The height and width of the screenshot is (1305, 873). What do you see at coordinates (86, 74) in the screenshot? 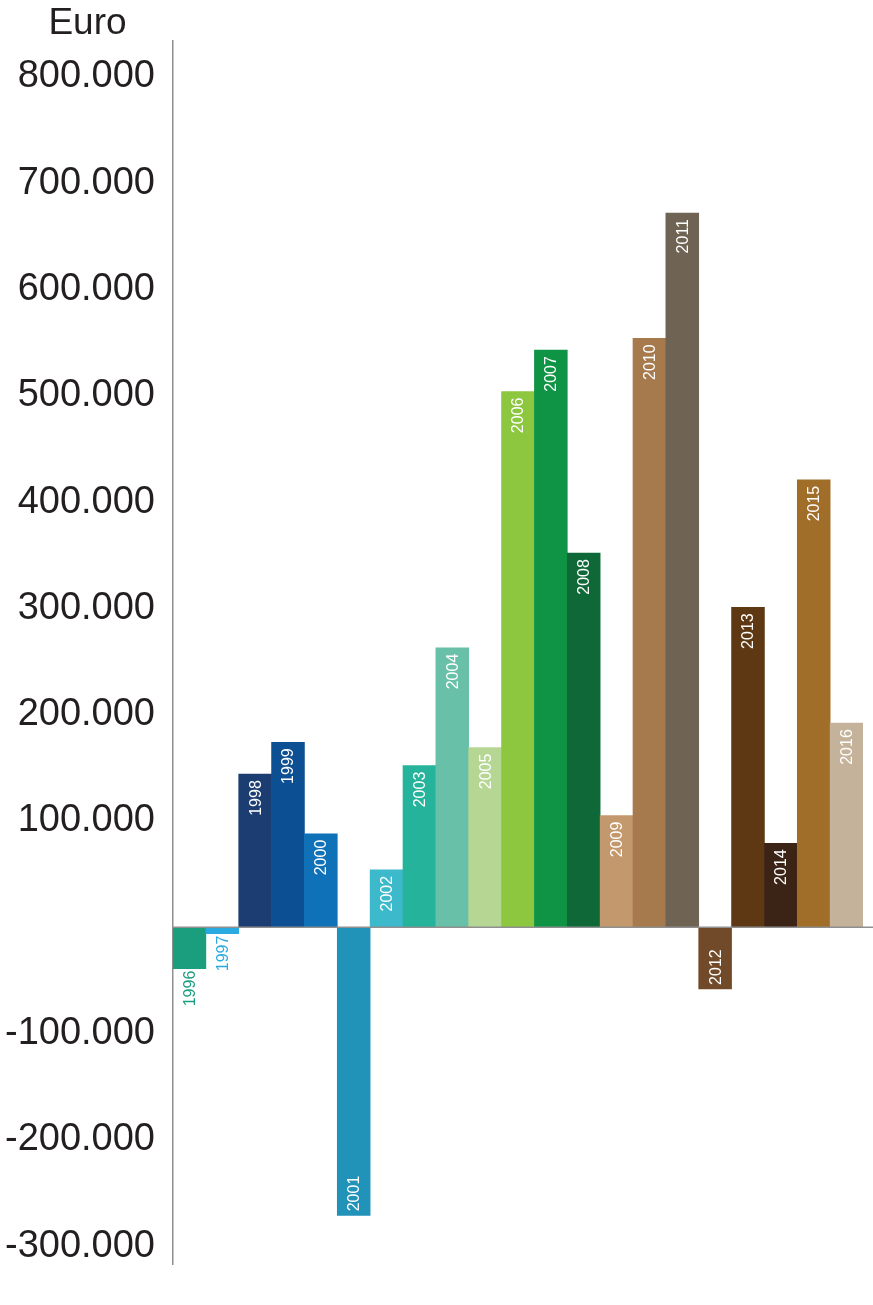
I see `y-tick-label: 800.000` at bounding box center [86, 74].